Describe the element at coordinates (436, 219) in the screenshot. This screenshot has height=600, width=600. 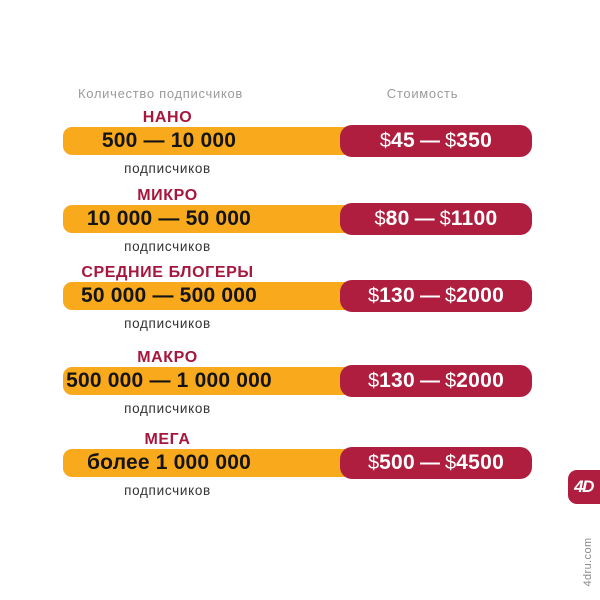
I see `price-bar: $80— $1100` at that location.